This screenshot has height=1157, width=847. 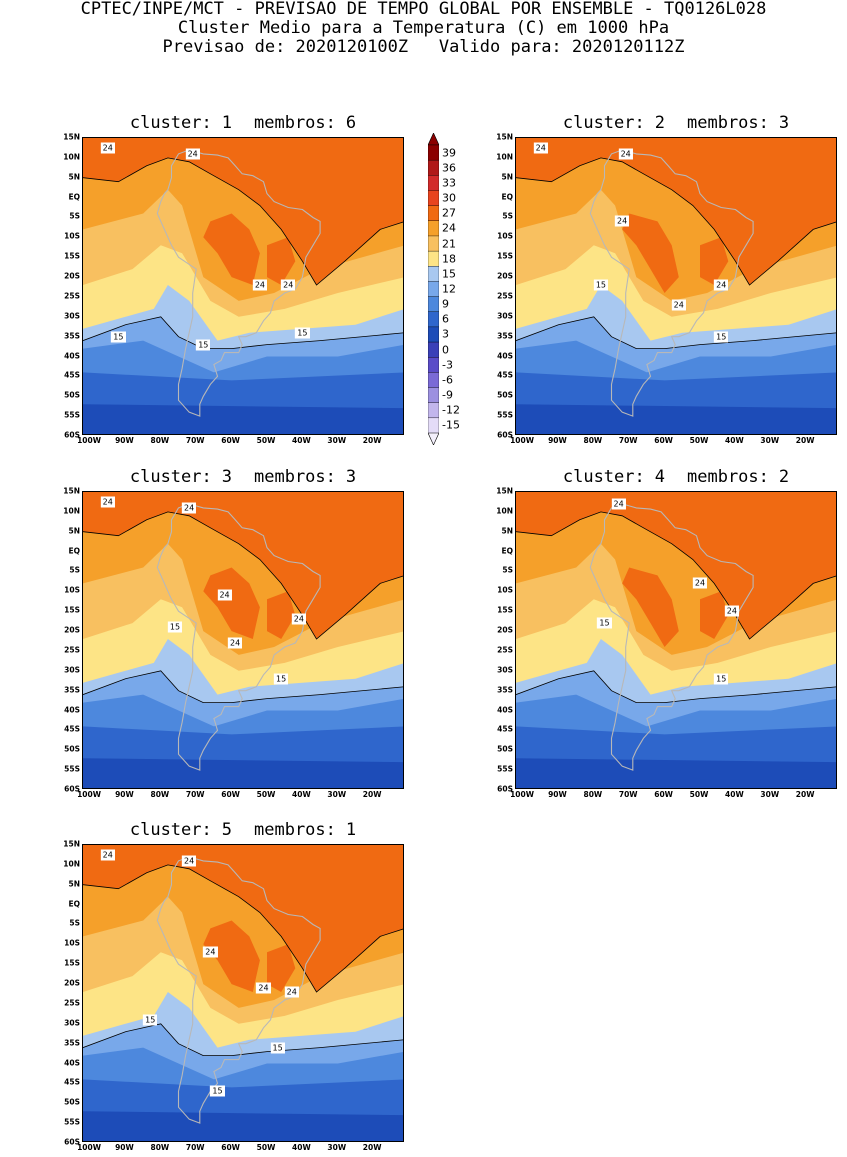 I want to click on longitude-axis: 100W 90W 80W 70W 60W 50W 40W 30W 20W, so click(x=240, y=1149).